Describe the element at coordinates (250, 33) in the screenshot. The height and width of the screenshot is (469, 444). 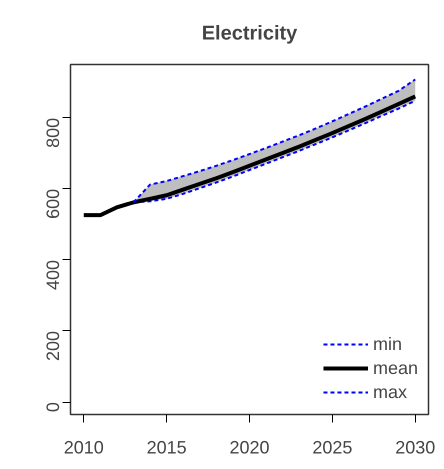
I see `chart-title: Electricity` at that location.